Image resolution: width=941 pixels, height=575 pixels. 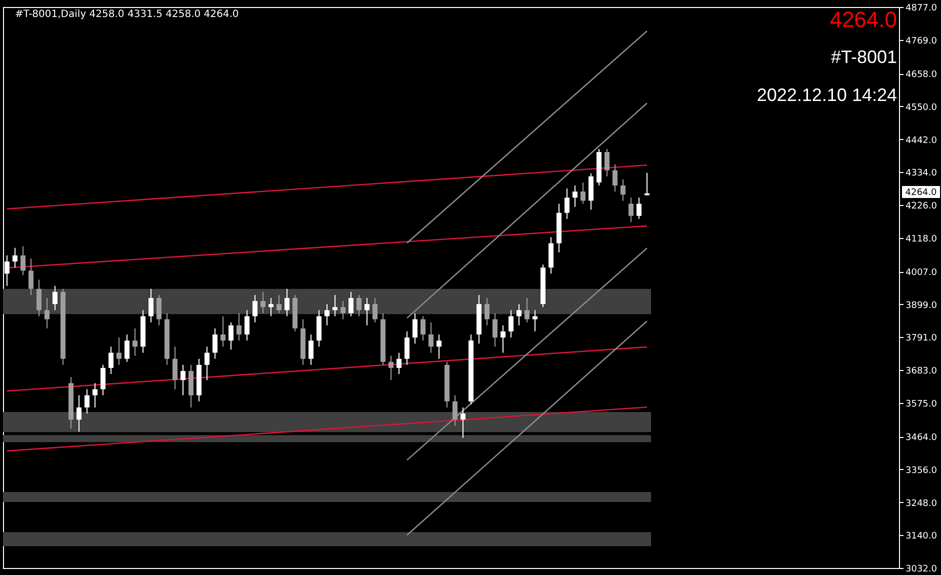 I want to click on y-tick-label: 4550.0, so click(x=922, y=107).